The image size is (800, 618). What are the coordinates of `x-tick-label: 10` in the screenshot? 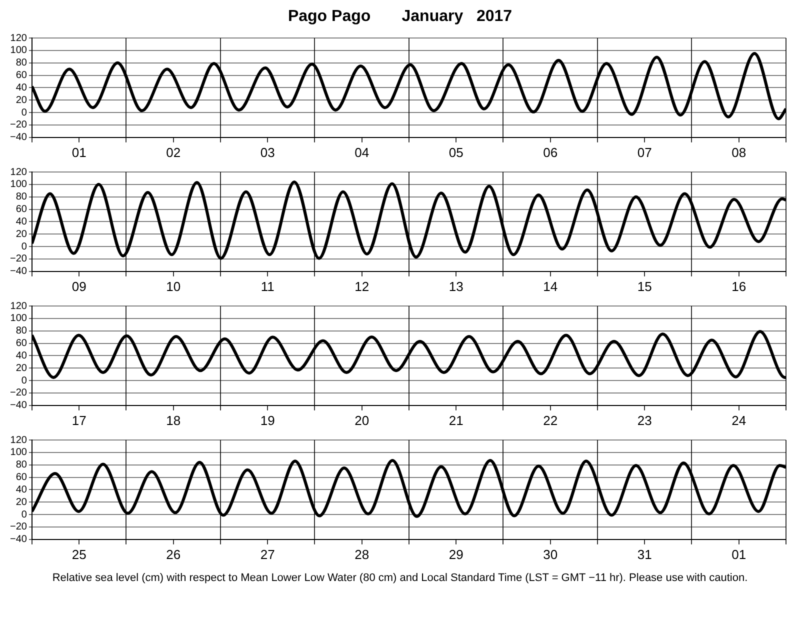 It's located at (173, 286).